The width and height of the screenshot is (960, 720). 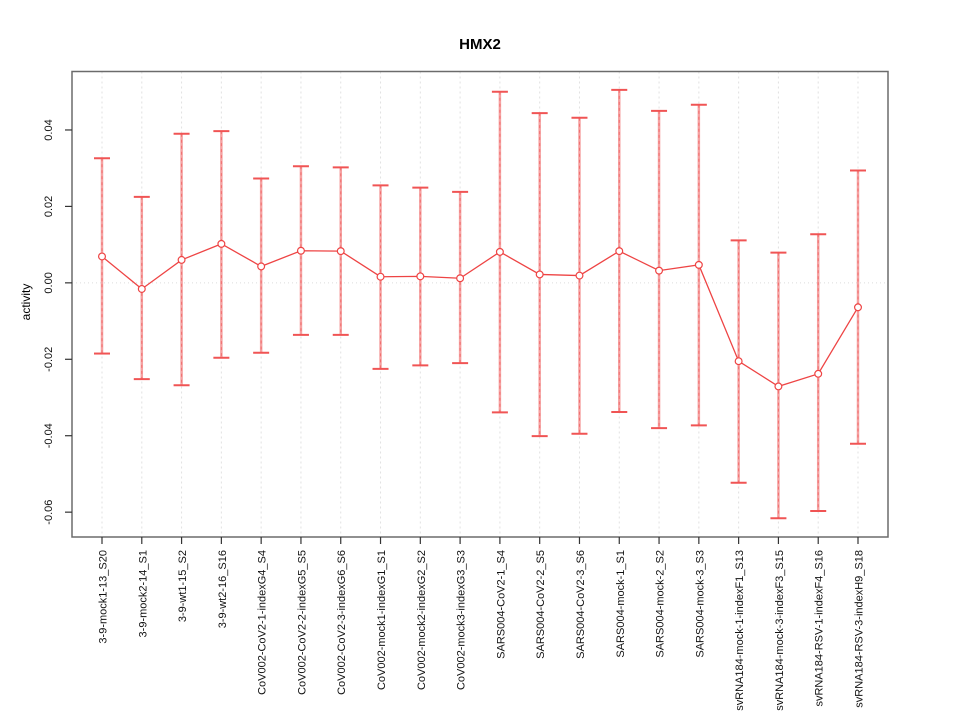 I want to click on y-tick-label: 0.02, so click(x=49, y=206).